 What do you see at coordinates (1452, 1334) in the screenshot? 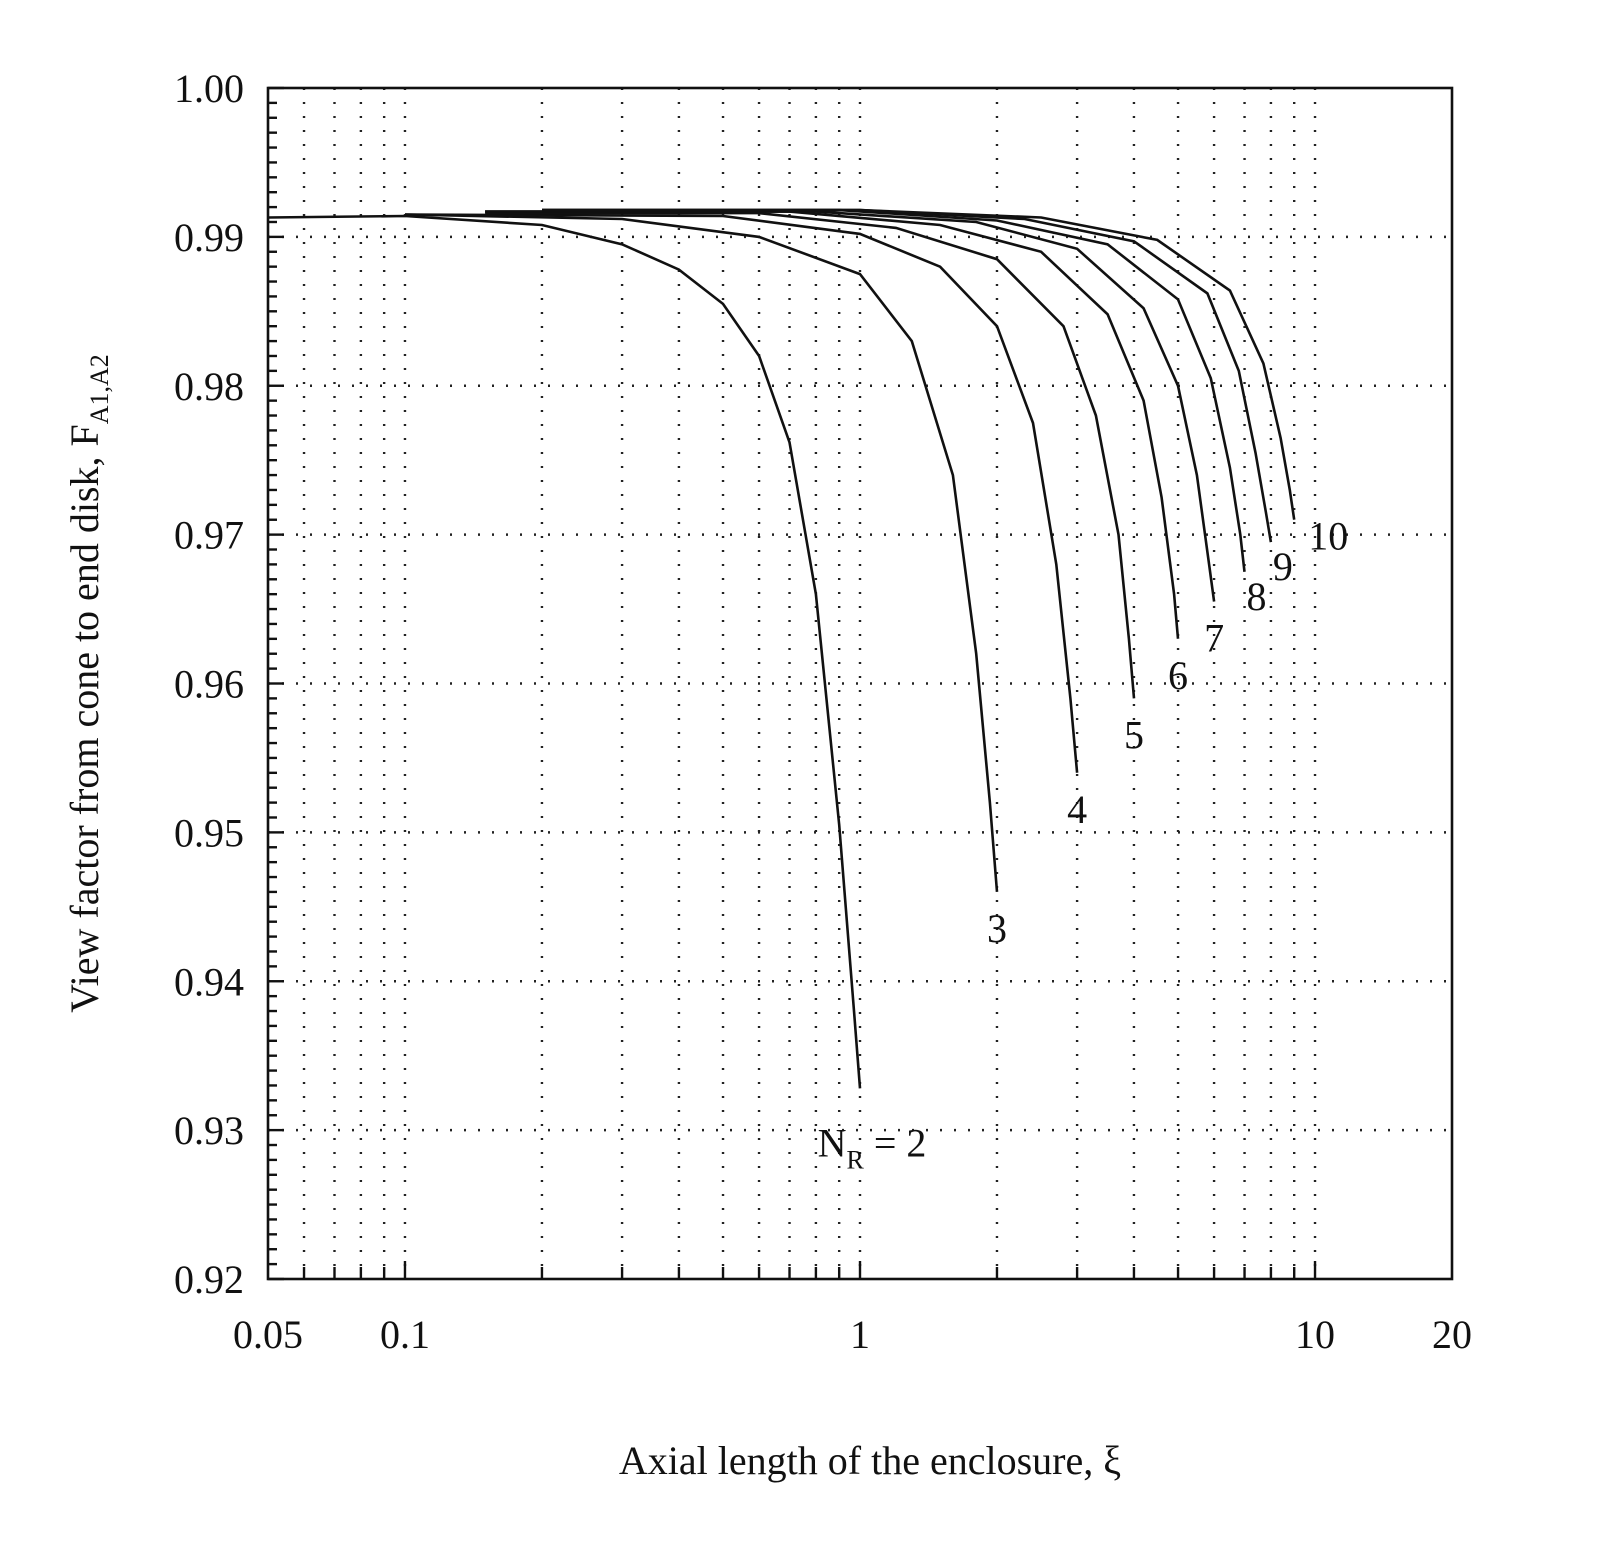
I see `x-tick-label: 20` at bounding box center [1452, 1334].